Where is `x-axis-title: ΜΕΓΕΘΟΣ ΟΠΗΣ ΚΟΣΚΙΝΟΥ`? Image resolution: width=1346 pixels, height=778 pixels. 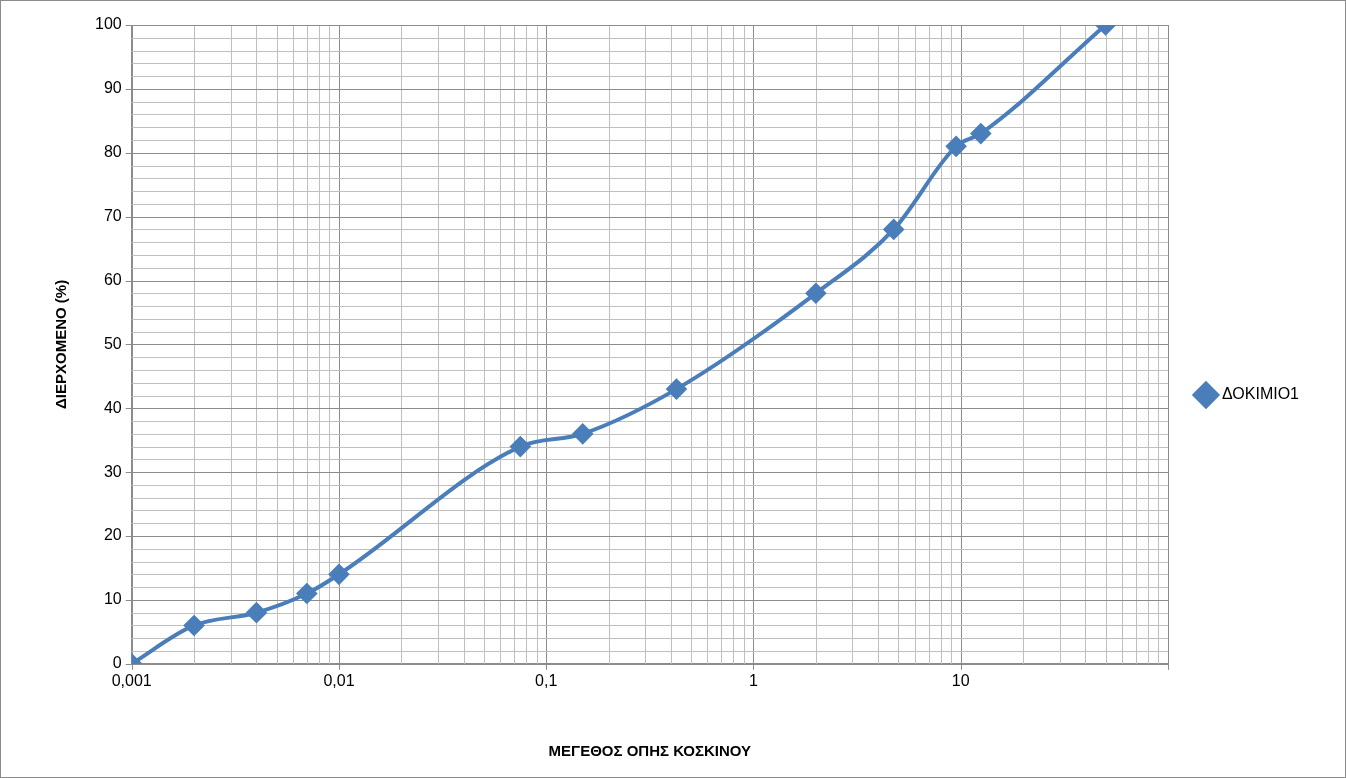 x-axis-title: ΜΕΓΕΘΟΣ ΟΠΗΣ ΚΟΣΚΙΝΟΥ is located at coordinates (650, 751).